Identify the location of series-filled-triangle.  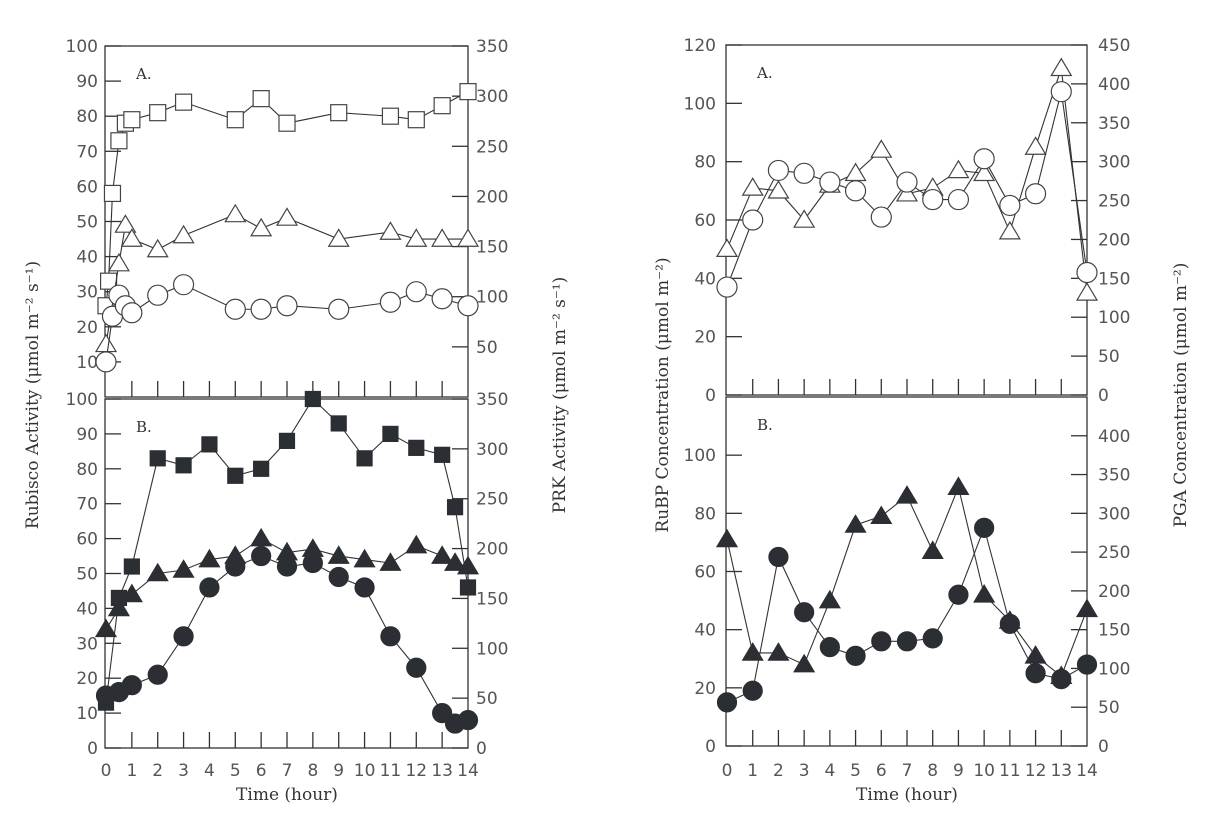
(287, 582).